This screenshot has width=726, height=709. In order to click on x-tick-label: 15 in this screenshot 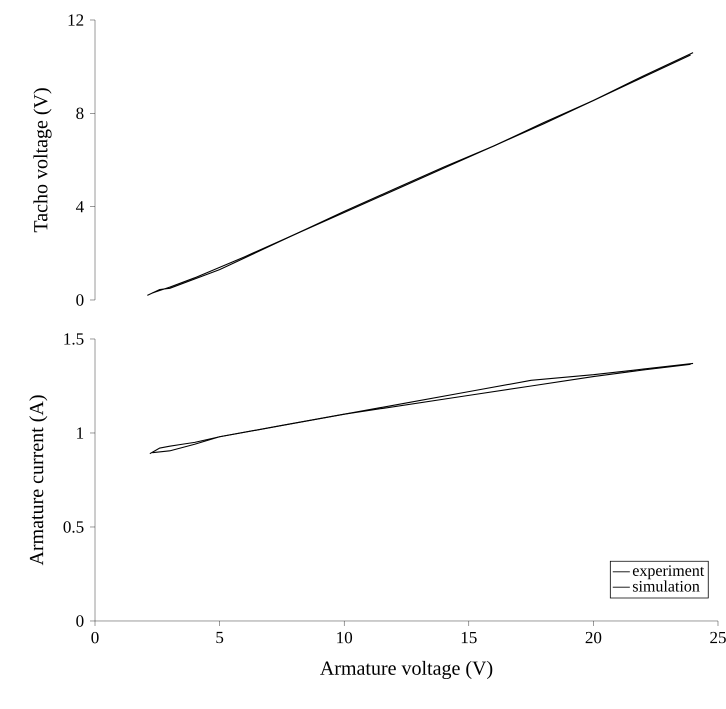, I will do `click(469, 638)`.